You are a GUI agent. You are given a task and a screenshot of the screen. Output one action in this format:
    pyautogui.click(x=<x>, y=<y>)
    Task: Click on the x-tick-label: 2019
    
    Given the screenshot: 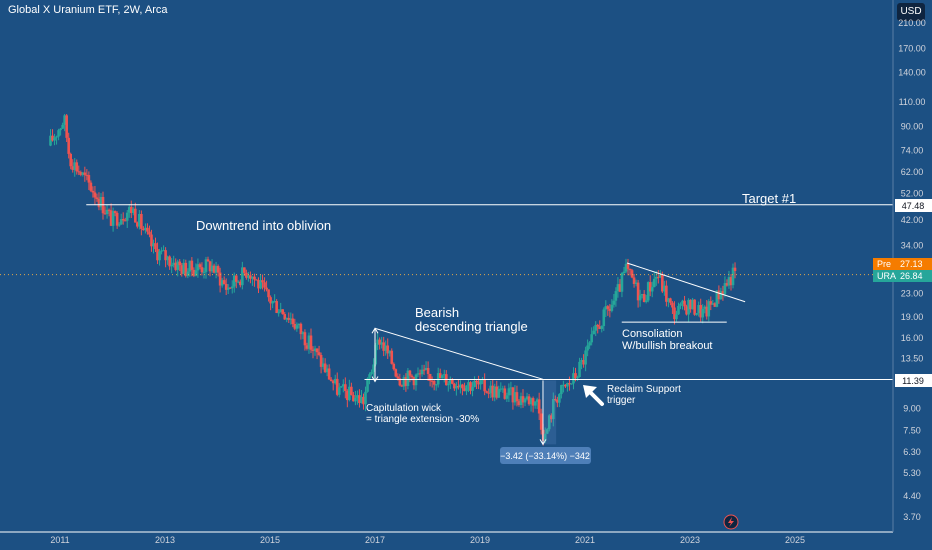 What is the action you would take?
    pyautogui.click(x=480, y=540)
    